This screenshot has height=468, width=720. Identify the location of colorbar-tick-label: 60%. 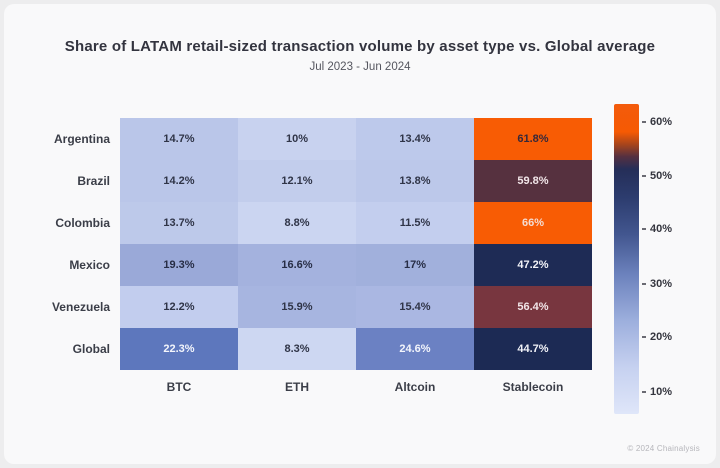
(657, 122).